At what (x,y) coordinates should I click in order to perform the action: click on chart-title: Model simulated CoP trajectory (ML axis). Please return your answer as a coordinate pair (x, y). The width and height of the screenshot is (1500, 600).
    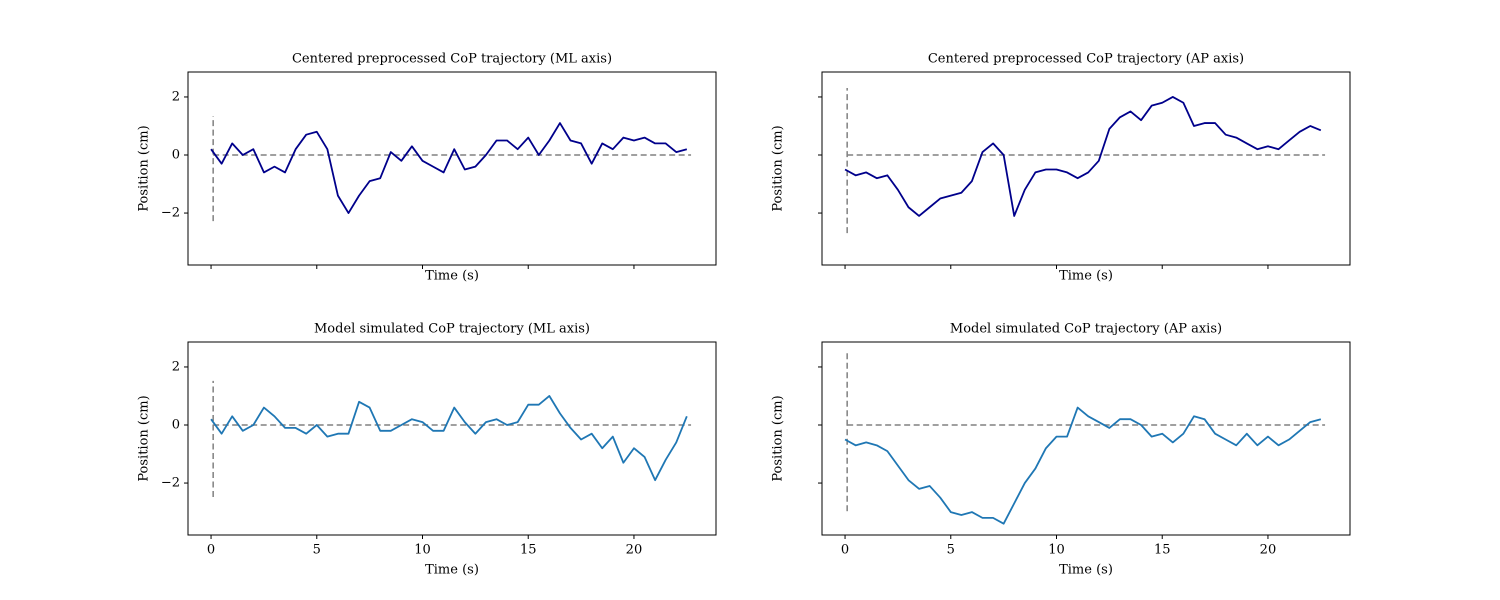
    Looking at the image, I should click on (452, 329).